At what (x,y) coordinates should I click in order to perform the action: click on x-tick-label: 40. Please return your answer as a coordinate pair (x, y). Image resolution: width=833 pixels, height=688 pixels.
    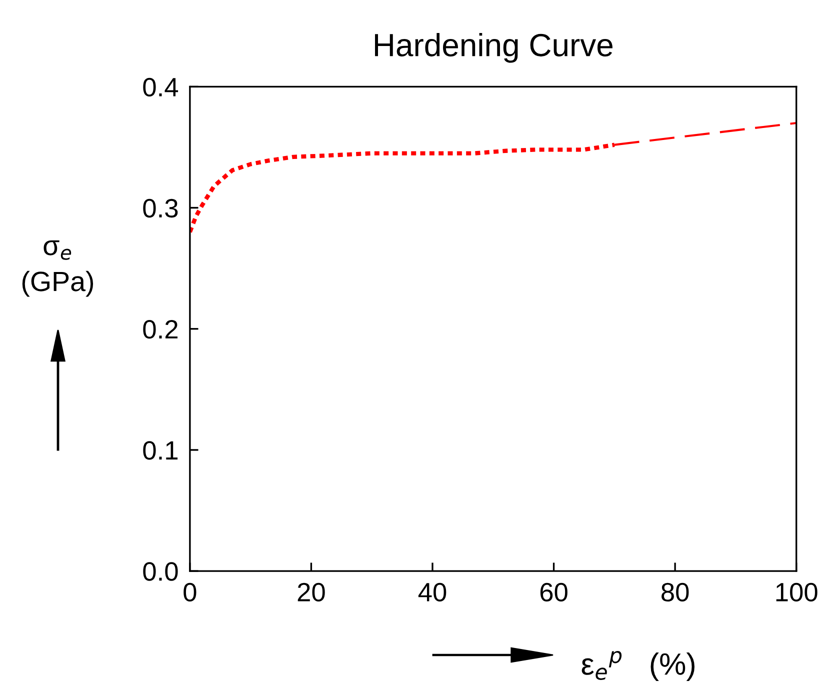
    Looking at the image, I should click on (432, 592).